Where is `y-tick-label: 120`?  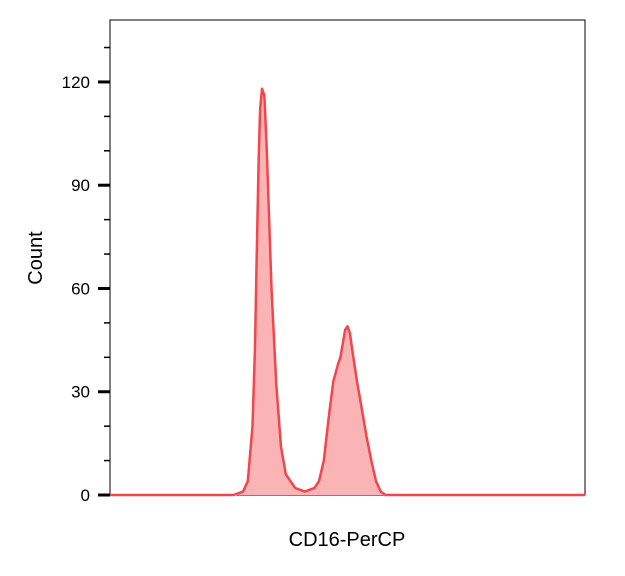 y-tick-label: 120 is located at coordinates (76, 82).